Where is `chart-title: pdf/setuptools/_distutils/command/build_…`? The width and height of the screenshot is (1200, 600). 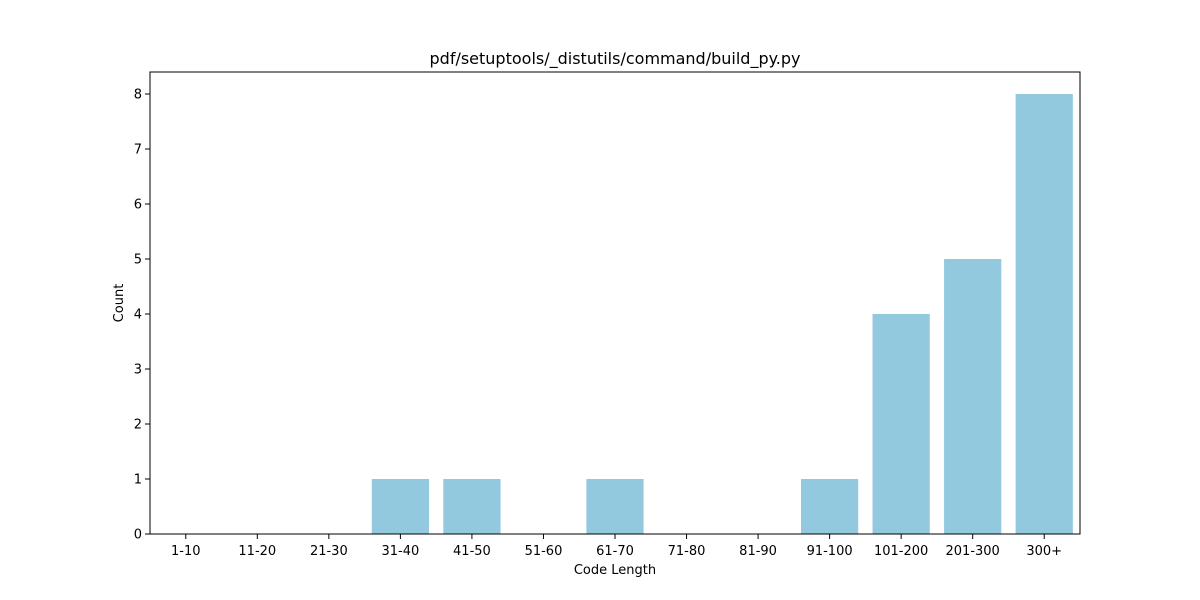 chart-title: pdf/setuptools/_distutils/command/build_… is located at coordinates (615, 59).